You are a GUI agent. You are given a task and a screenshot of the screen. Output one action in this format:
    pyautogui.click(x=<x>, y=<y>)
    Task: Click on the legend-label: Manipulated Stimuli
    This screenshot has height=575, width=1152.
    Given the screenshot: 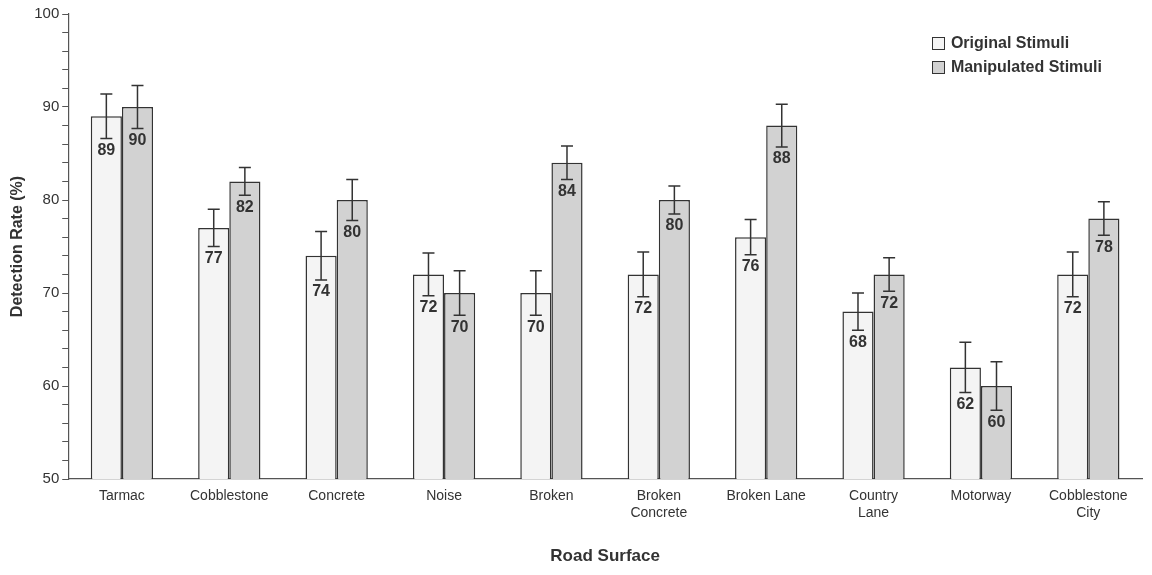 What is the action you would take?
    pyautogui.click(x=1026, y=67)
    